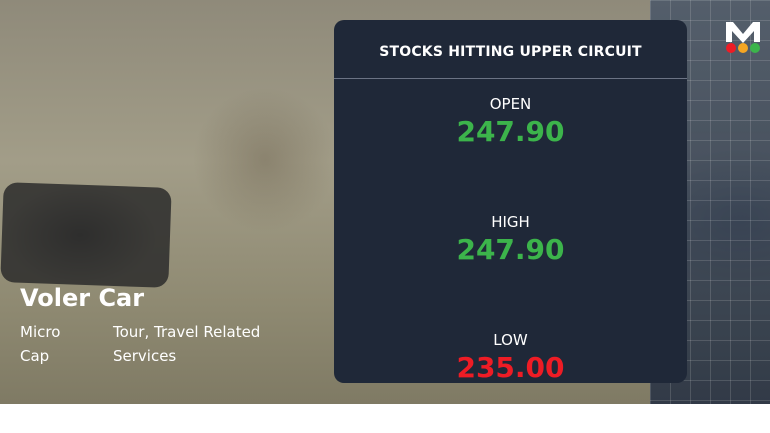  I want to click on low-value: 235.00, so click(510, 367).